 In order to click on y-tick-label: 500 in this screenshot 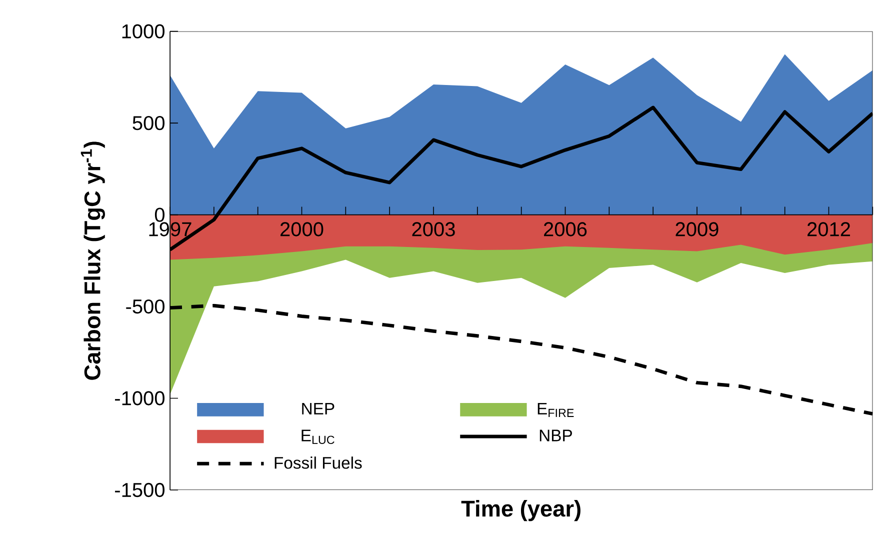, I will do `click(148, 123)`.